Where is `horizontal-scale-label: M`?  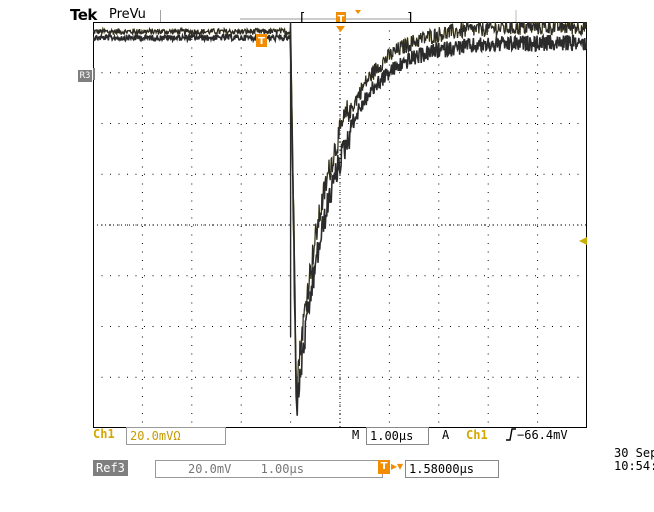 horizontal-scale-label: M is located at coordinates (356, 435).